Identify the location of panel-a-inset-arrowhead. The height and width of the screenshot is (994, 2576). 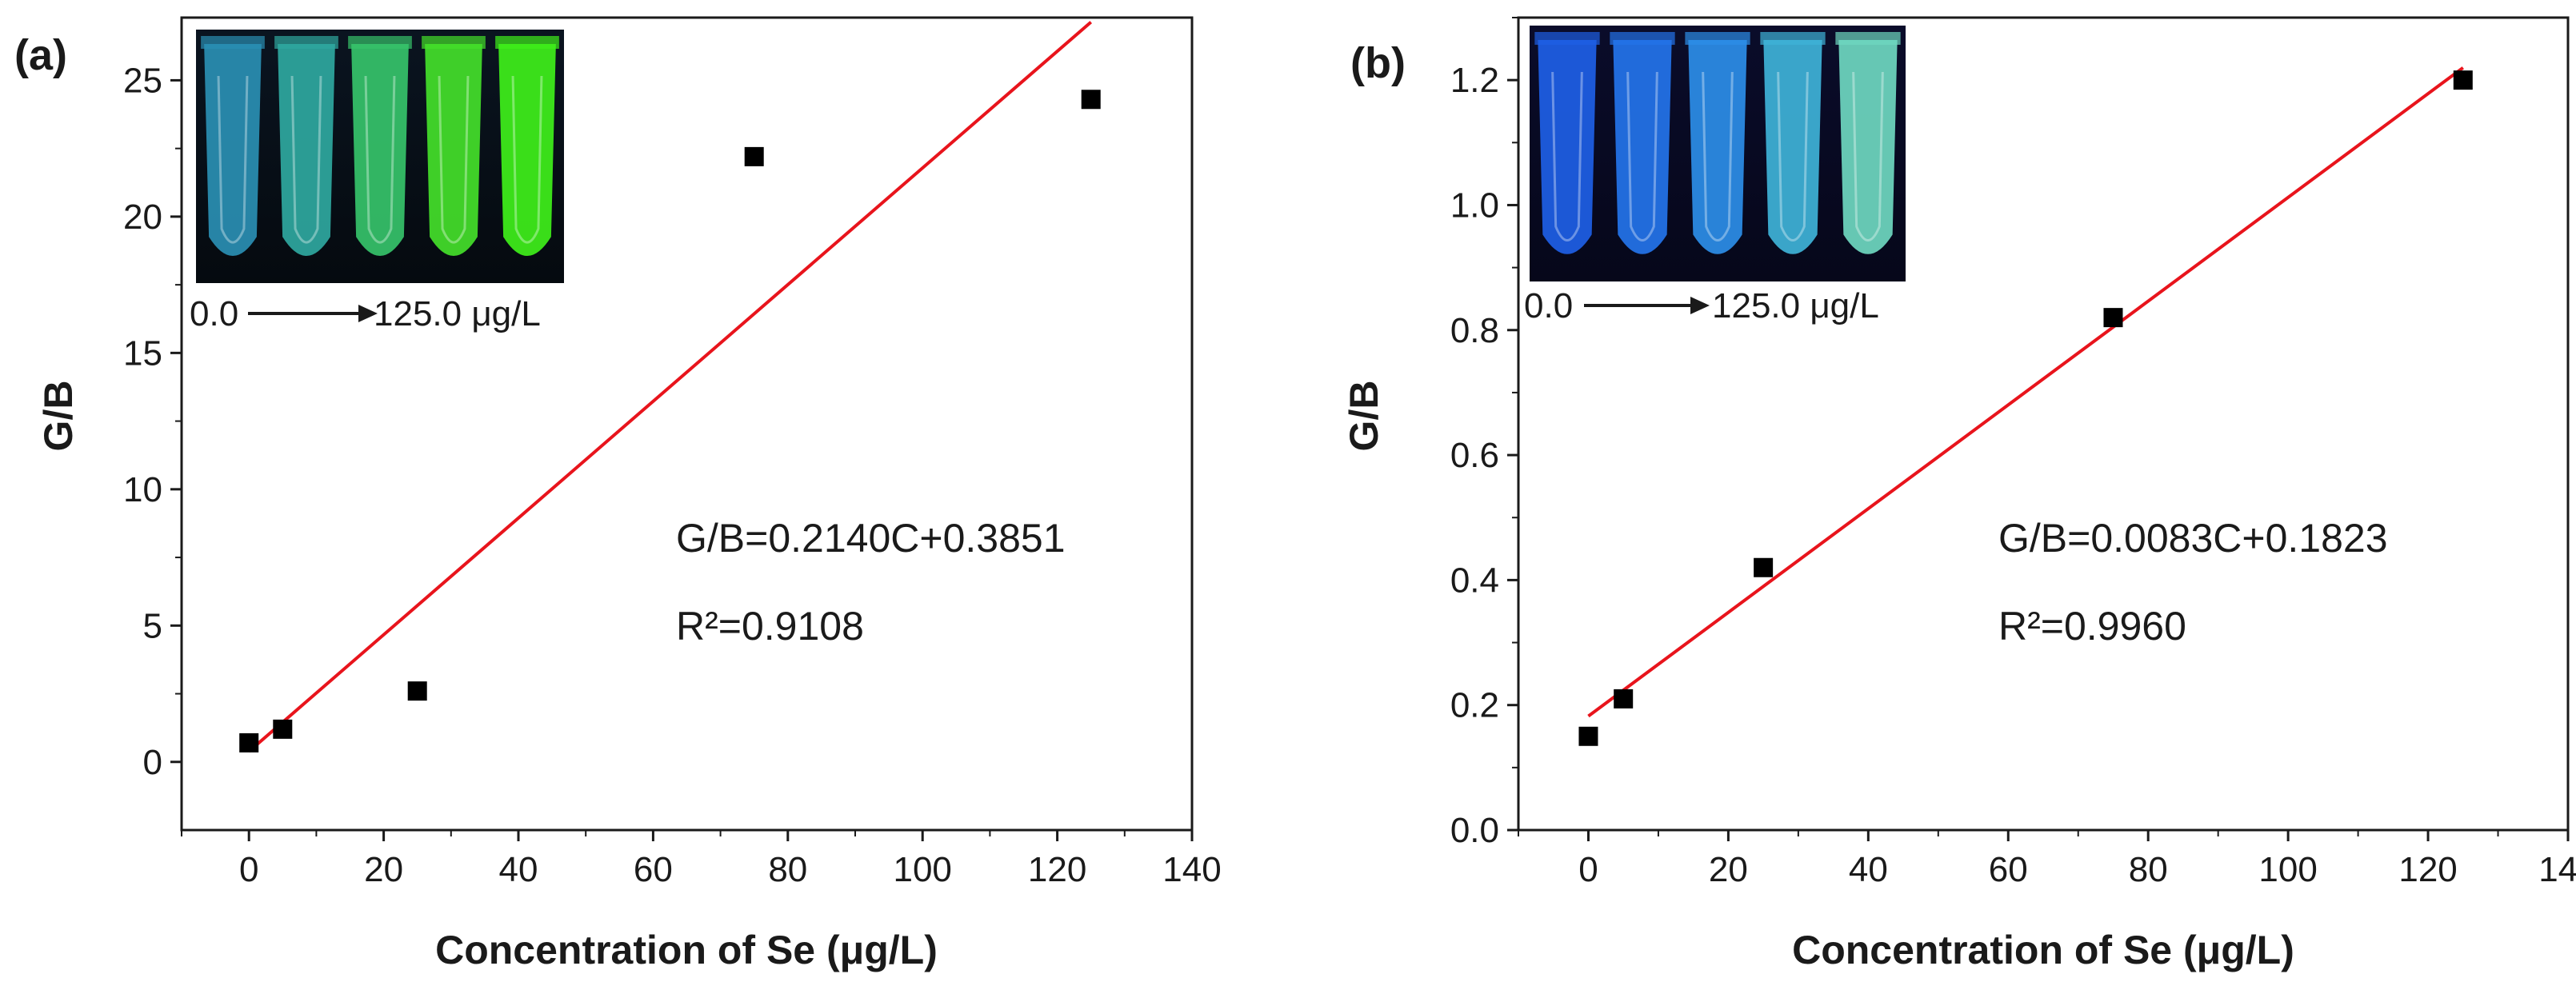
(368, 313).